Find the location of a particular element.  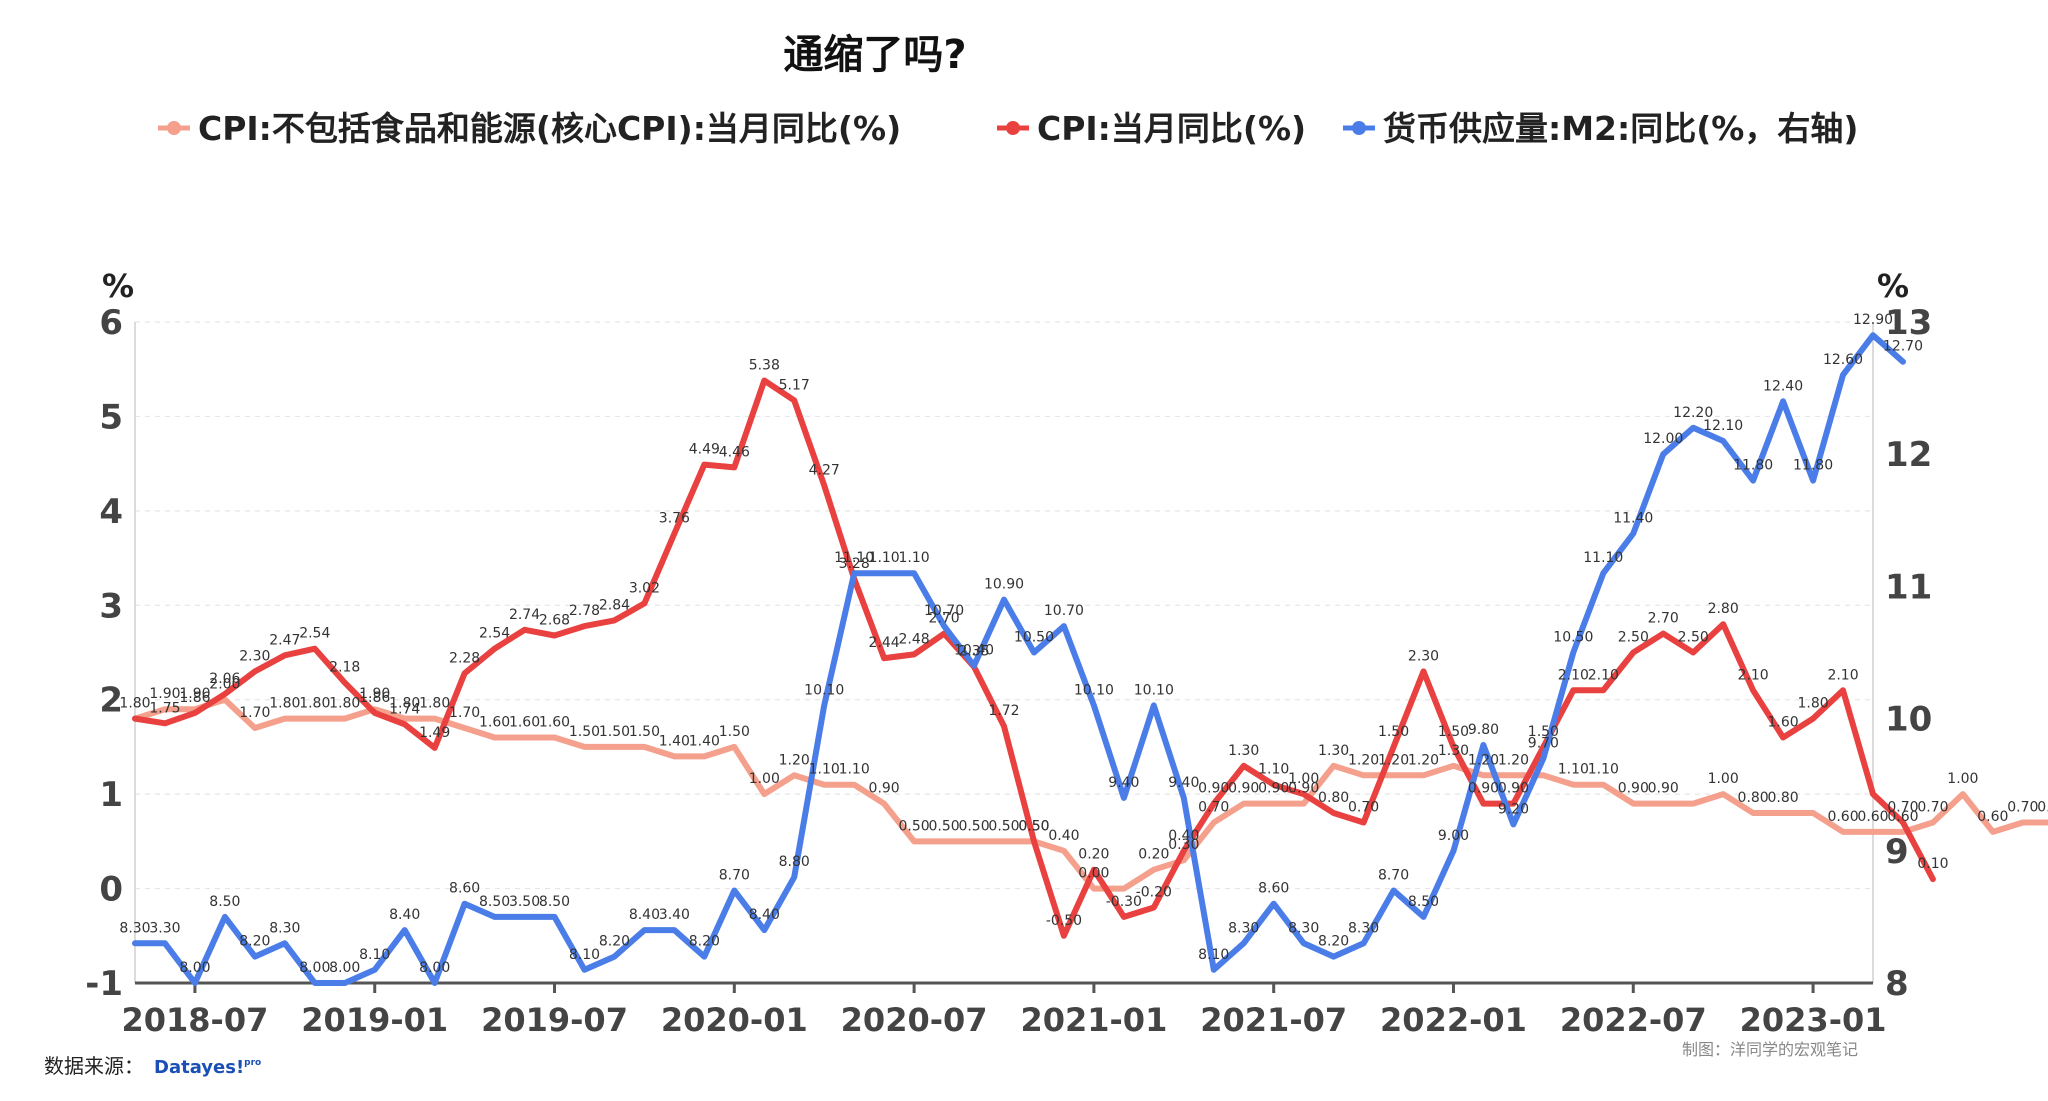

data-label-m2: 1.10 is located at coordinates (914, 558).